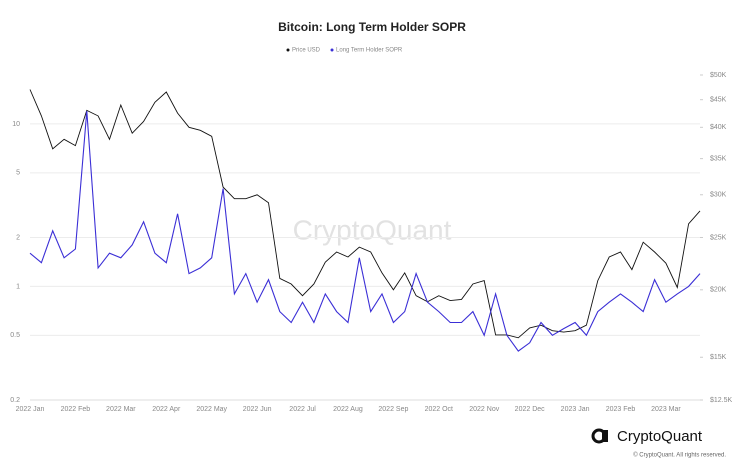  I want to click on y-tick-label: 2, so click(18, 237).